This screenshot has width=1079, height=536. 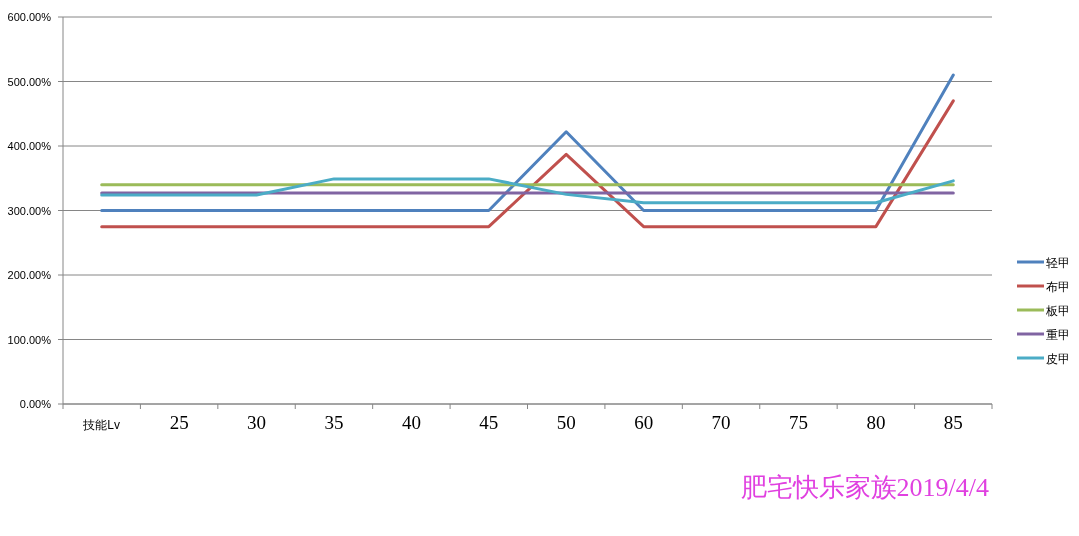 I want to click on x-tick-label: 35, so click(x=334, y=422).